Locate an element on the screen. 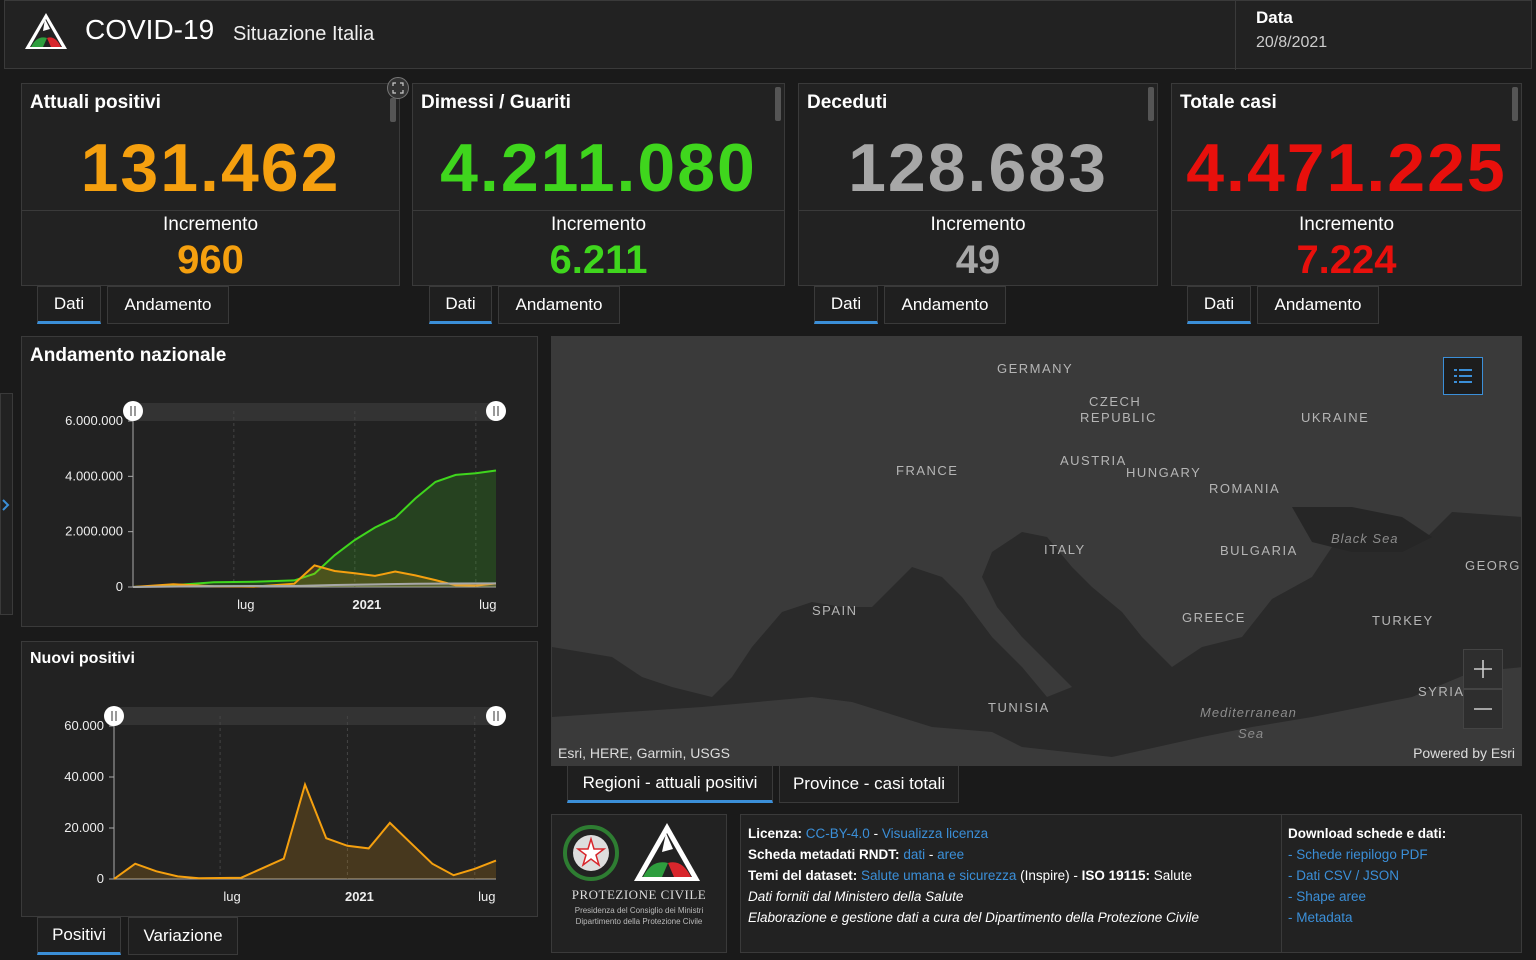 The width and height of the screenshot is (1536, 960). download-metadata-link: Metadata is located at coordinates (1324, 917).